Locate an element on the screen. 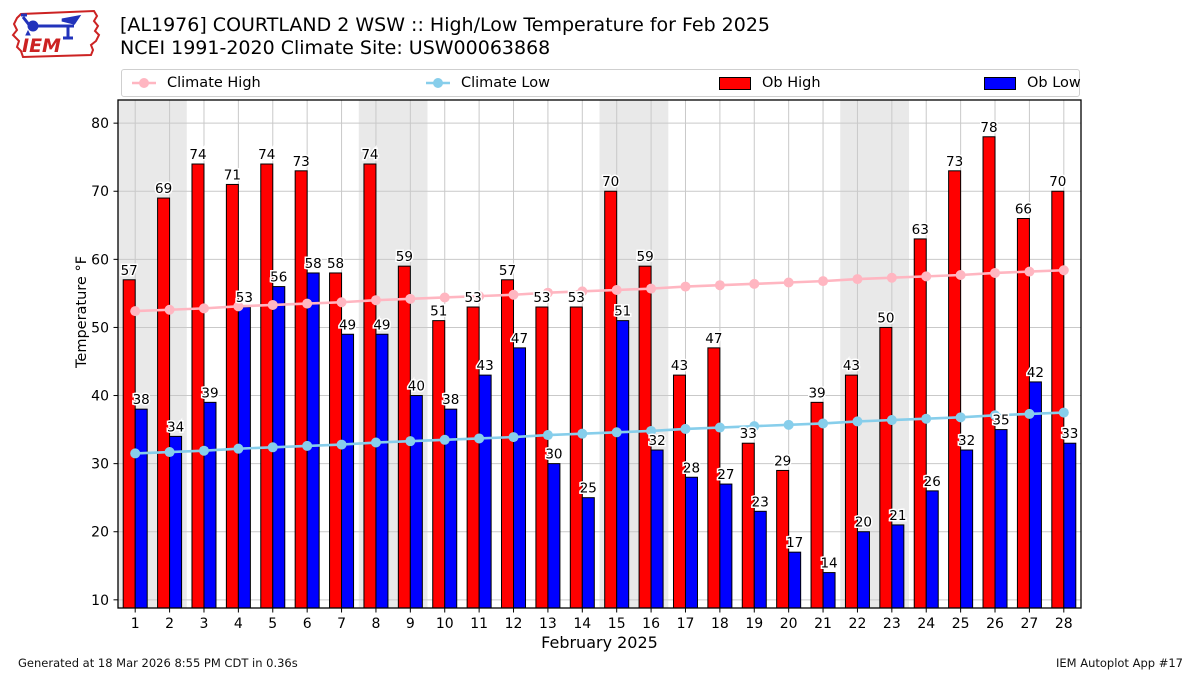 The image size is (1200, 675). iem-logo: IEM is located at coordinates (58, 36).